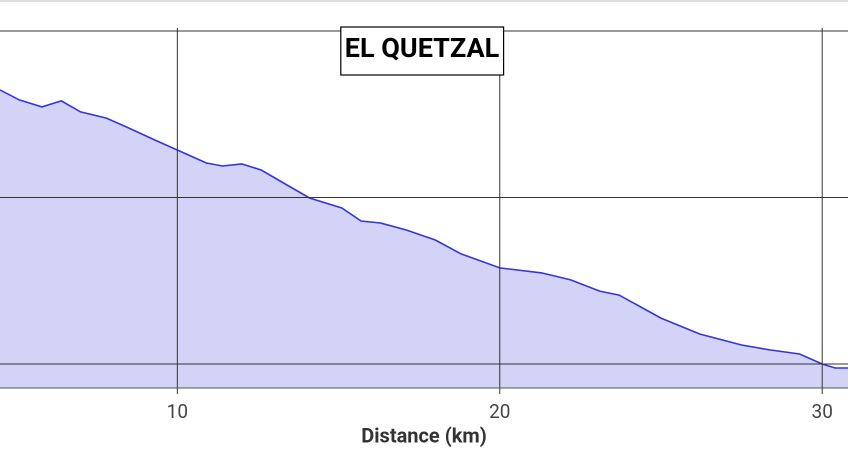  What do you see at coordinates (499, 411) in the screenshot?
I see `x-tick-label: 20` at bounding box center [499, 411].